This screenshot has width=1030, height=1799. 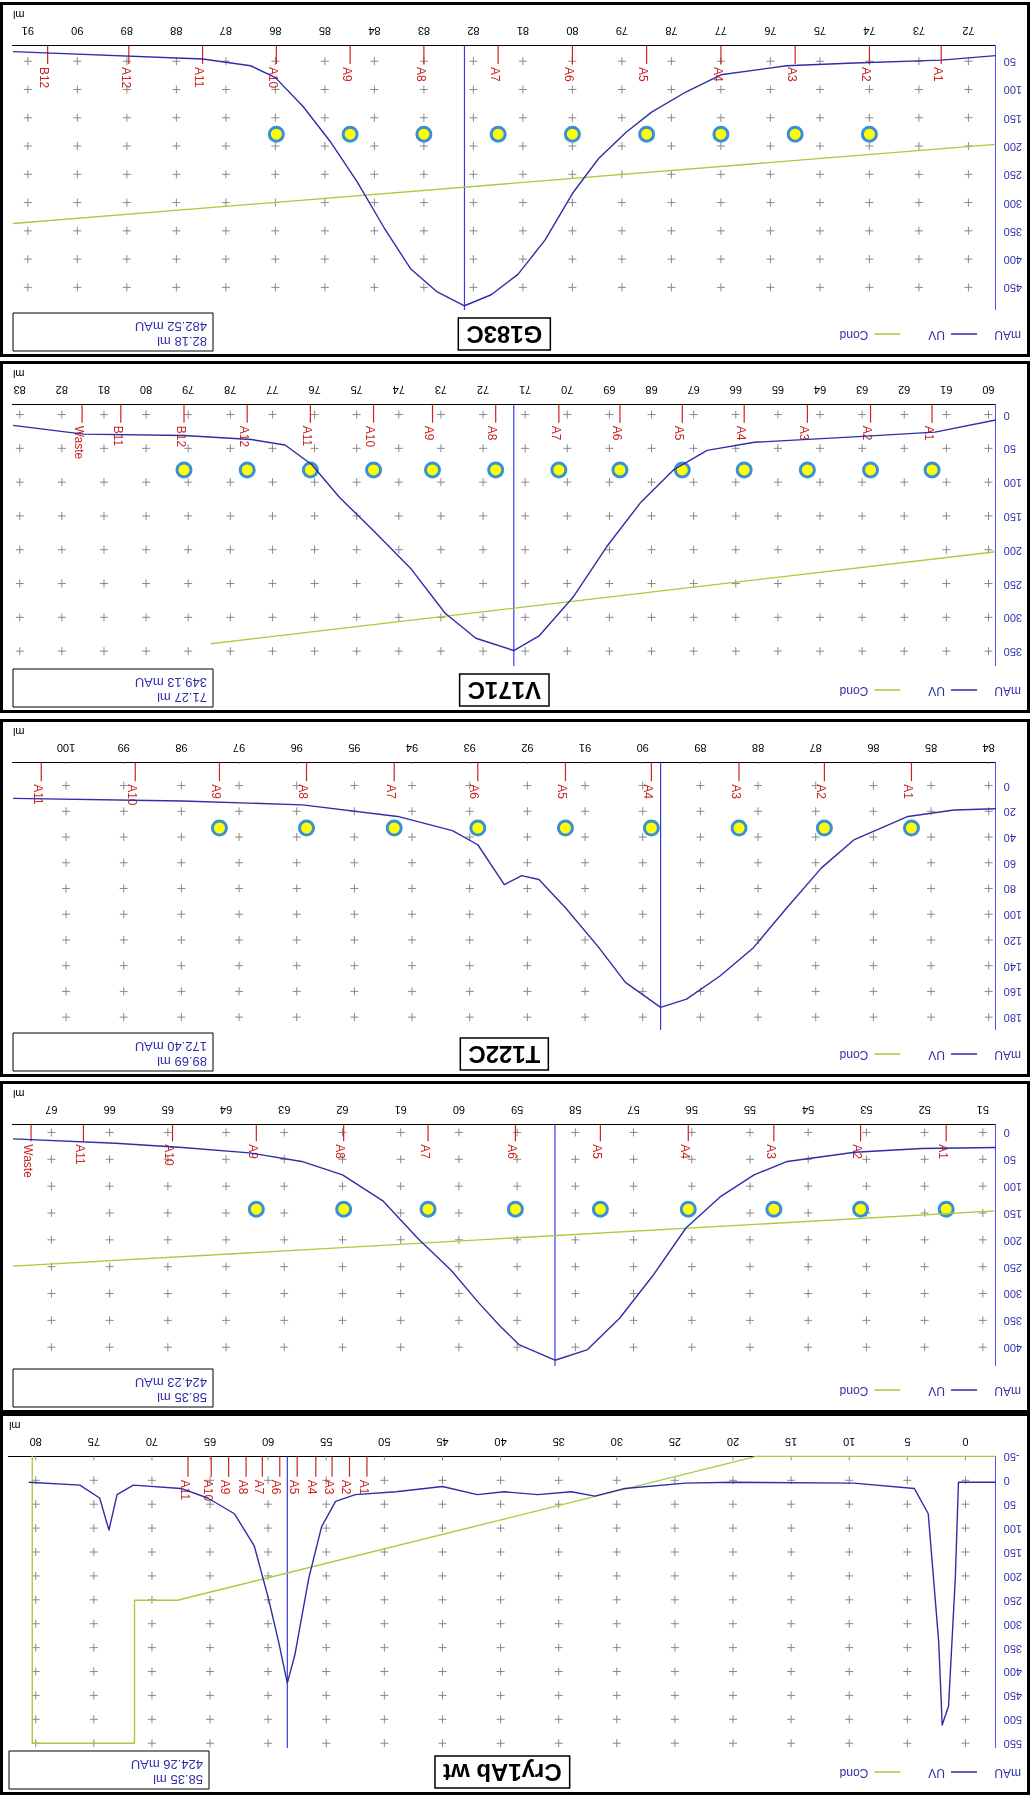 What do you see at coordinates (284, 1109) in the screenshot?
I see `x-tick-label: 63` at bounding box center [284, 1109].